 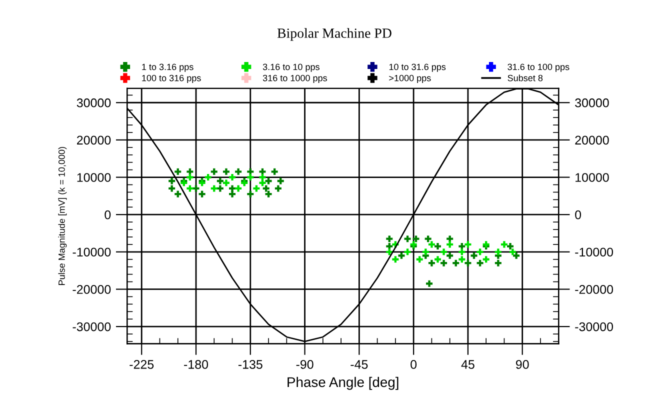 What do you see at coordinates (410, 79) in the screenshot?
I see `legend-label: >1000 pps` at bounding box center [410, 79].